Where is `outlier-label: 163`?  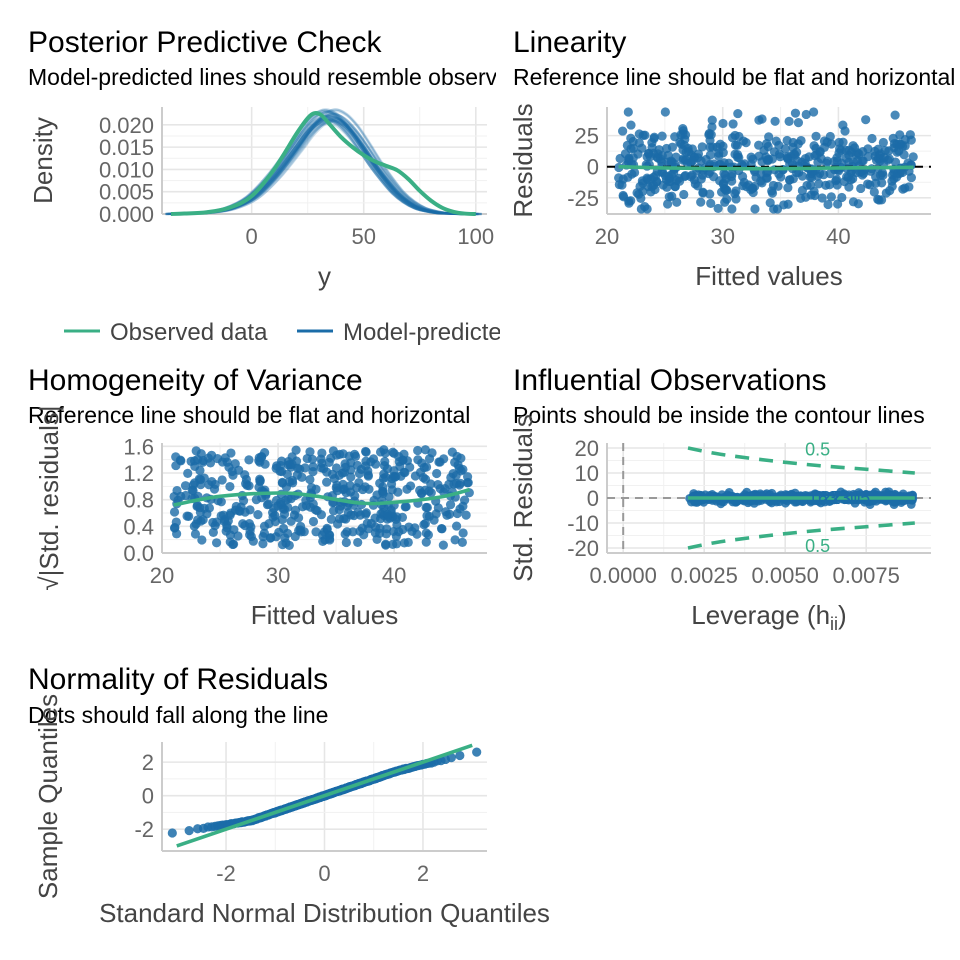 outlier-label: 163 is located at coordinates (823, 498).